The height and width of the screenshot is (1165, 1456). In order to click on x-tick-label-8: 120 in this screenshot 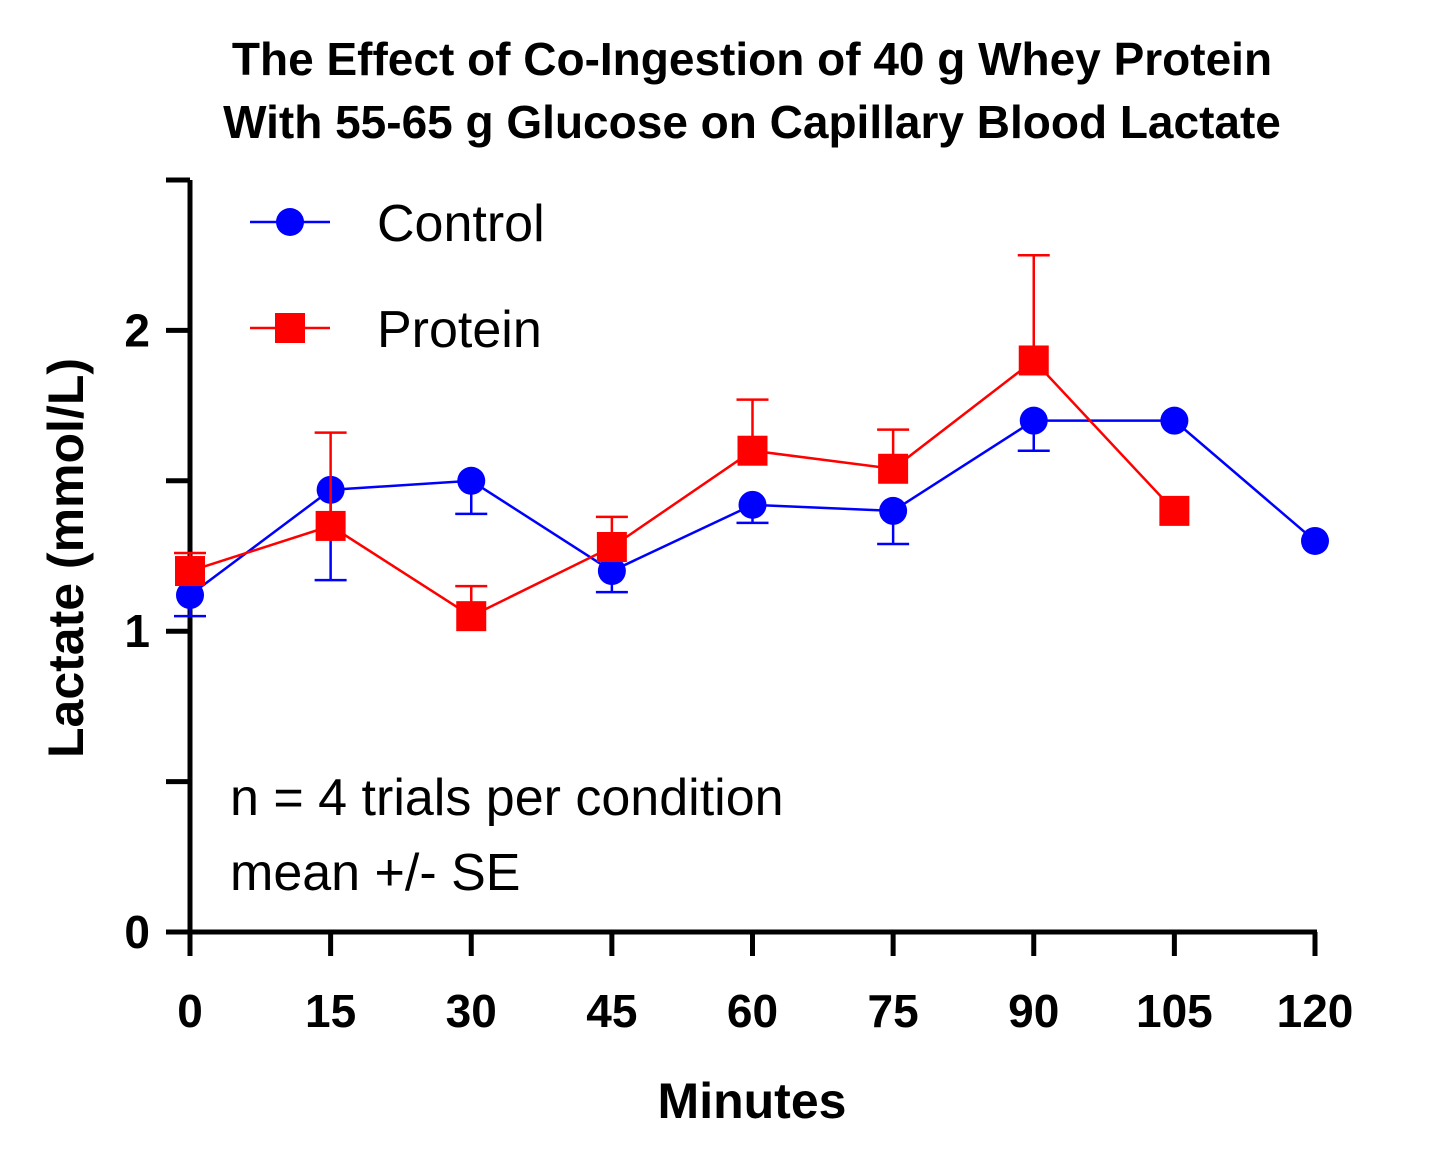, I will do `click(1315, 1011)`.